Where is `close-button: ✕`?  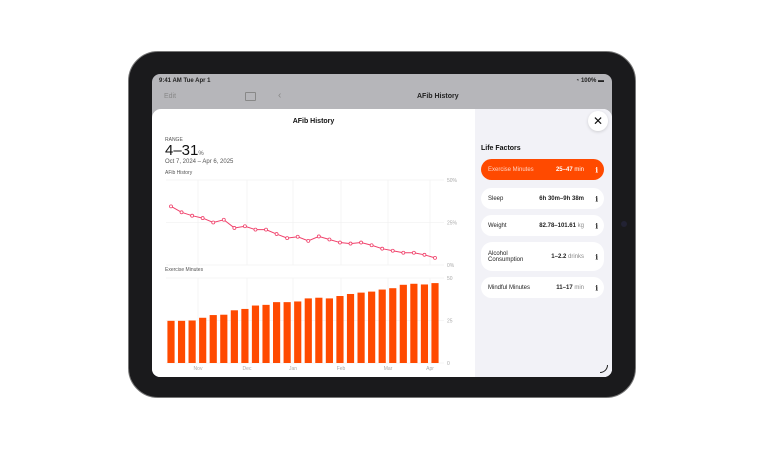
close-button: ✕ is located at coordinates (598, 121).